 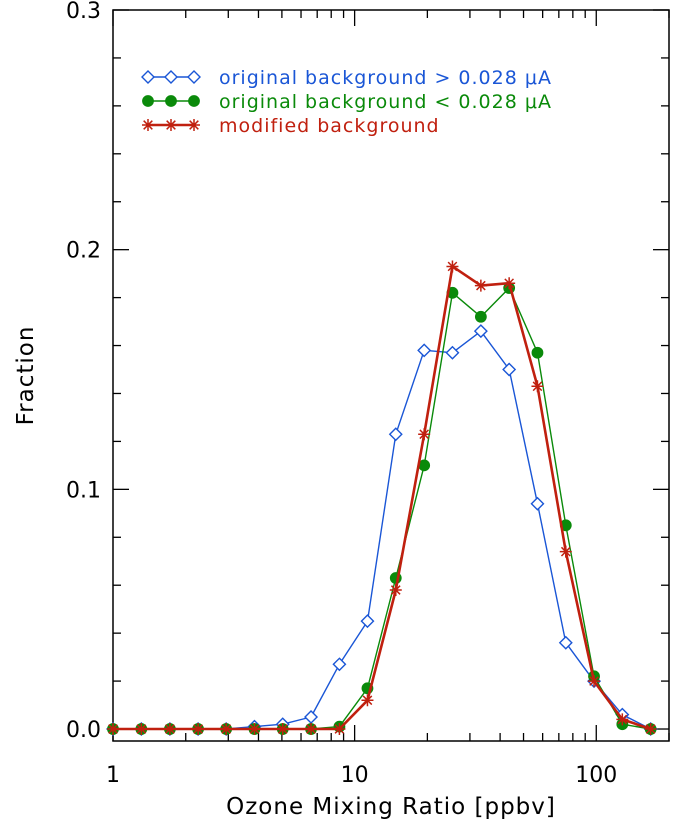 I want to click on x-tick-label: 1, so click(x=113, y=775).